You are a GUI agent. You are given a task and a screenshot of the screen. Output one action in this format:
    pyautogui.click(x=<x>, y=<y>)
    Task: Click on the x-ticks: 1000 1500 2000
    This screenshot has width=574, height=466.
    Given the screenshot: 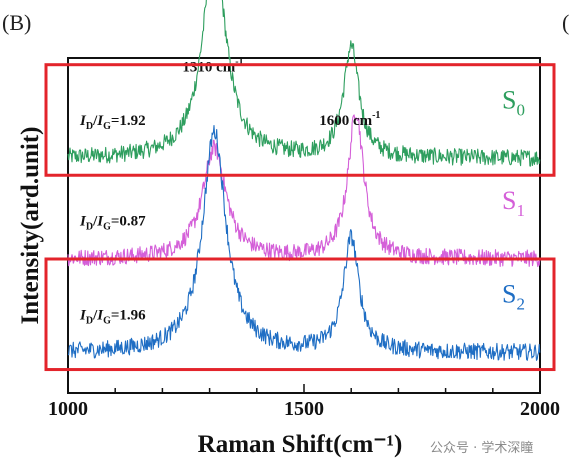 What is the action you would take?
    pyautogui.click(x=304, y=402)
    